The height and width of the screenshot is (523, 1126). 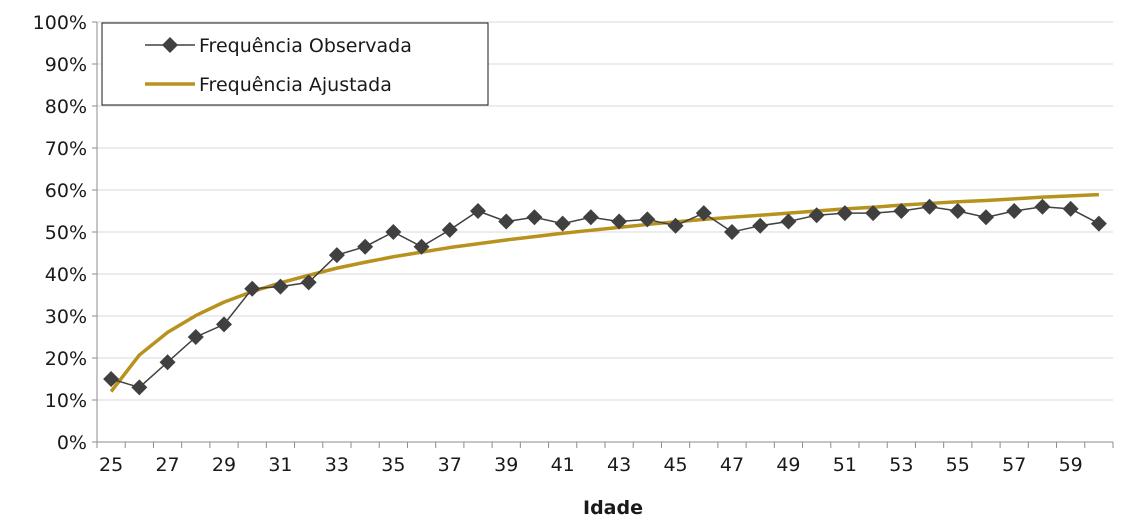 I want to click on x-tick-label: 29, so click(x=224, y=465).